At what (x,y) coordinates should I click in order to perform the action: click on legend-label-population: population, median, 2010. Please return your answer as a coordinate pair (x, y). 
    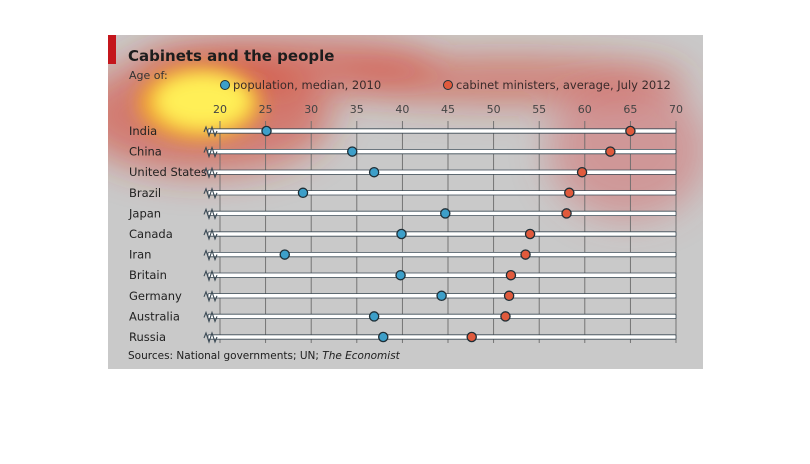
    Looking at the image, I should click on (307, 85).